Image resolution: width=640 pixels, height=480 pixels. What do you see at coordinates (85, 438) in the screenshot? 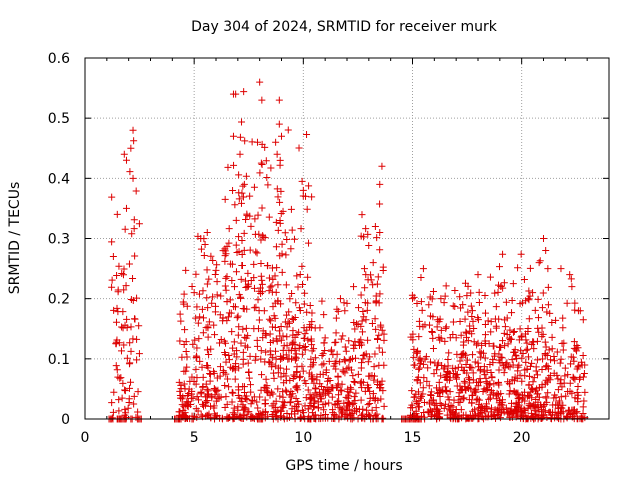
I see `x-tick-label: 0` at bounding box center [85, 438].